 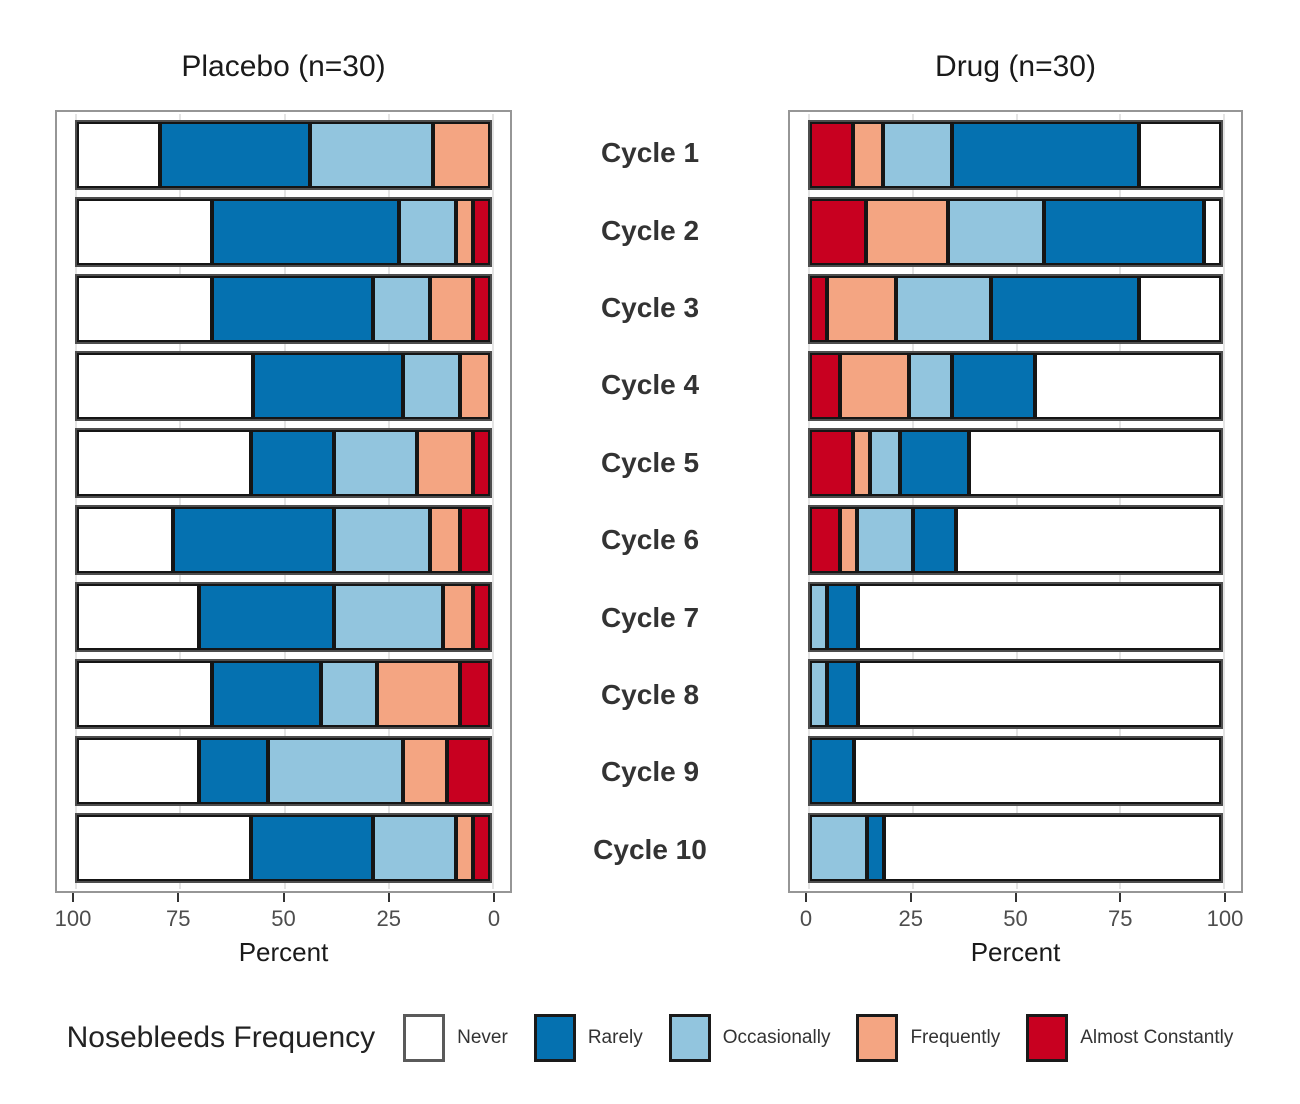 I want to click on legend-title: Nosebleeds Frequency, so click(x=221, y=1037).